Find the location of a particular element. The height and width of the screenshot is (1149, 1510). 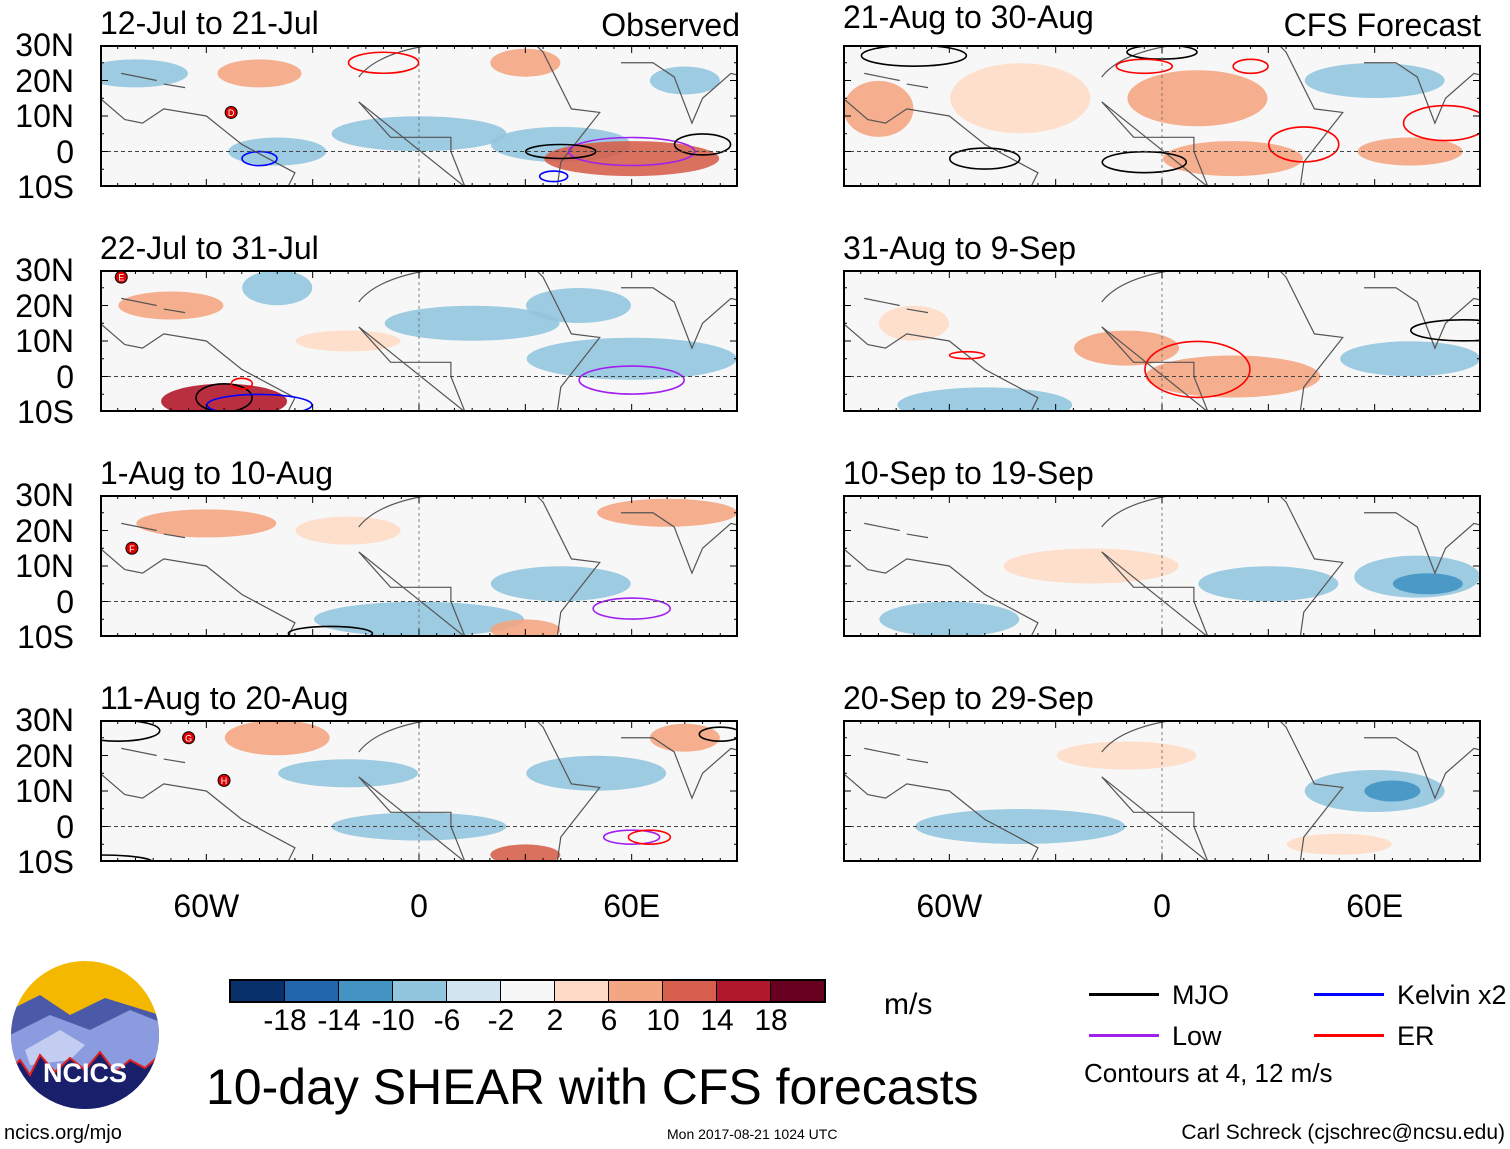

shear-map-panel: E is located at coordinates (419, 341).